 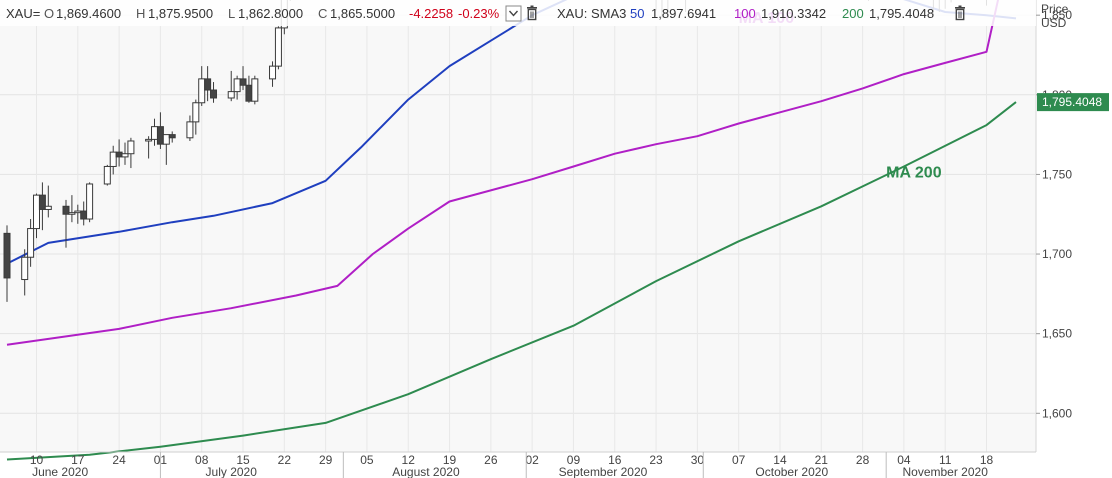 I want to click on price-tick-label: 1,850, so click(x=1057, y=15).